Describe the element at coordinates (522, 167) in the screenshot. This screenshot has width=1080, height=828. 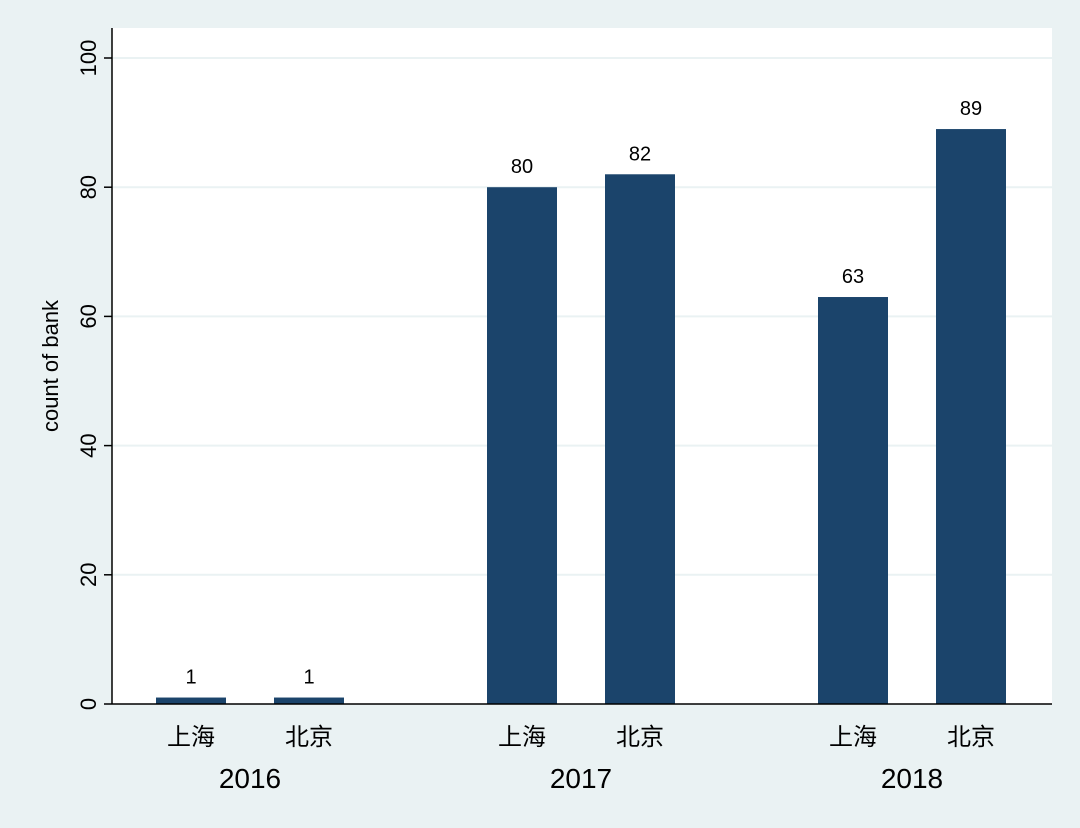
I see `data-label: 80` at that location.